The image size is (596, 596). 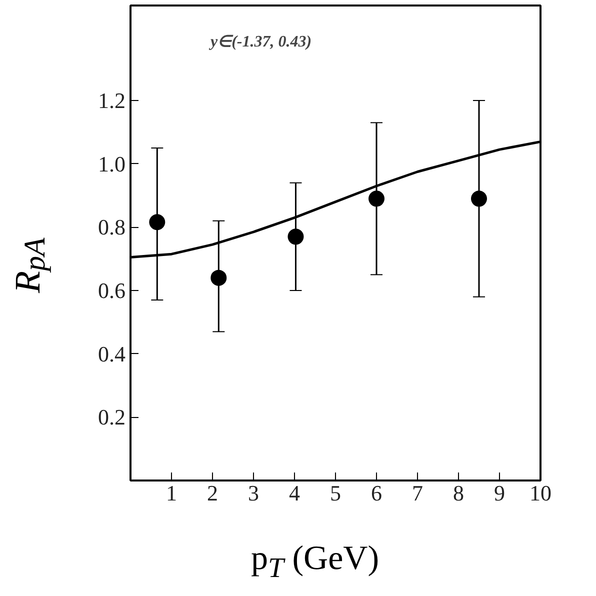 What do you see at coordinates (260, 42) in the screenshot?
I see `annotation: y∈(-1.37, 0.43)` at bounding box center [260, 42].